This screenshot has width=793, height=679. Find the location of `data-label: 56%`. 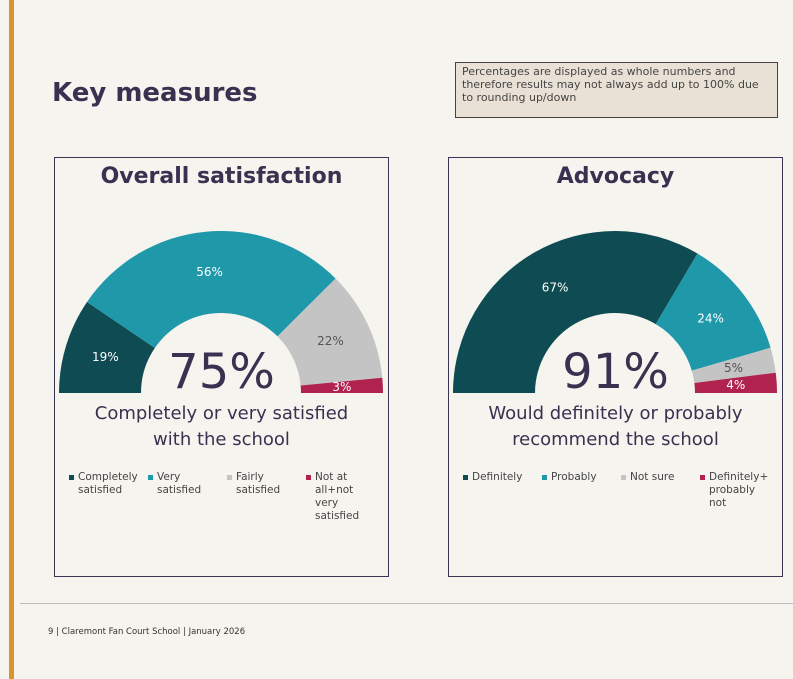

data-label: 56% is located at coordinates (209, 272).